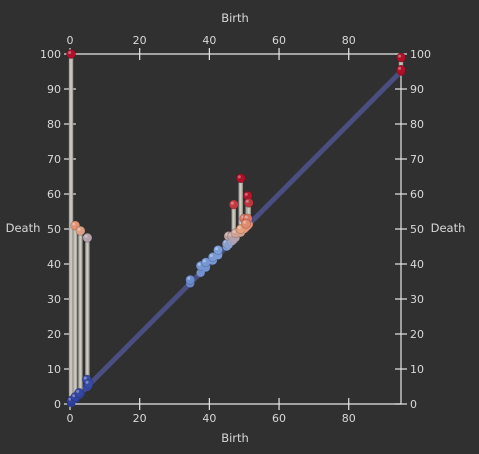 The image size is (479, 454). I want to click on y-tick-label-left: 20, so click(54, 334).